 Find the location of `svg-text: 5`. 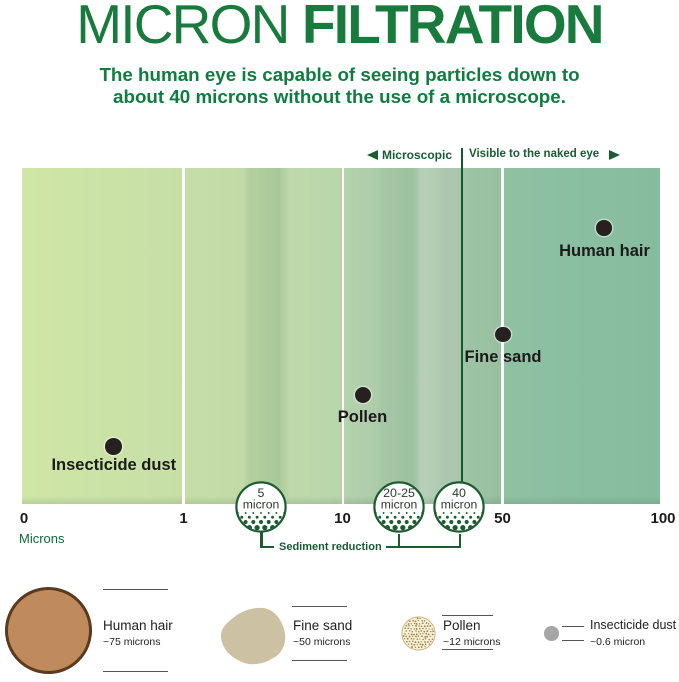

svg-text: 5 is located at coordinates (260, 493).